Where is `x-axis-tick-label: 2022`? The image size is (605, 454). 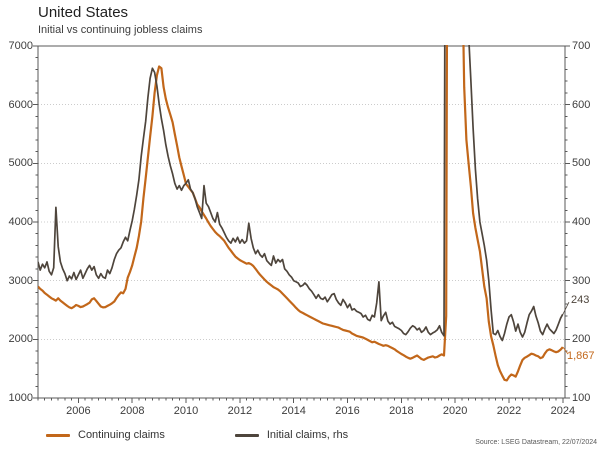 x-axis-tick-label: 2022 is located at coordinates (509, 411).